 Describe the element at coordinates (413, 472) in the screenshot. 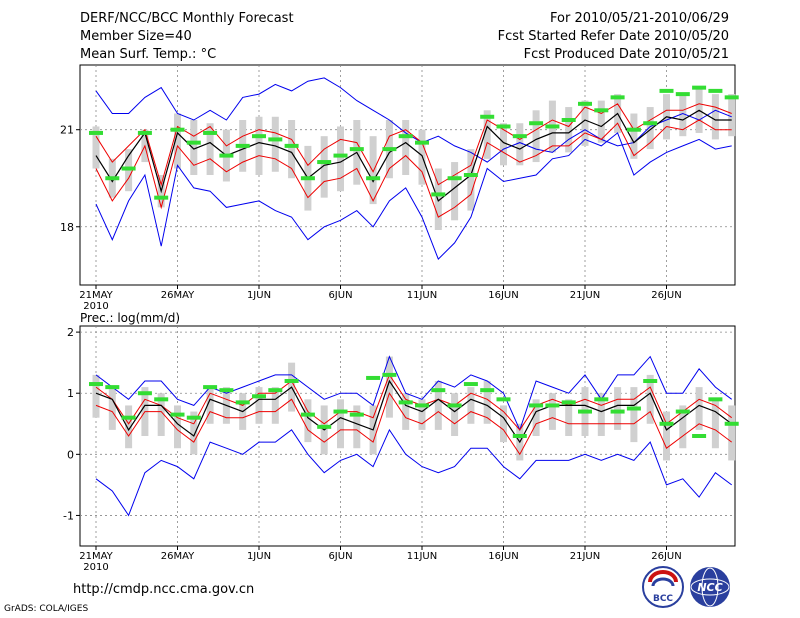

I see `prec-min-line` at that location.